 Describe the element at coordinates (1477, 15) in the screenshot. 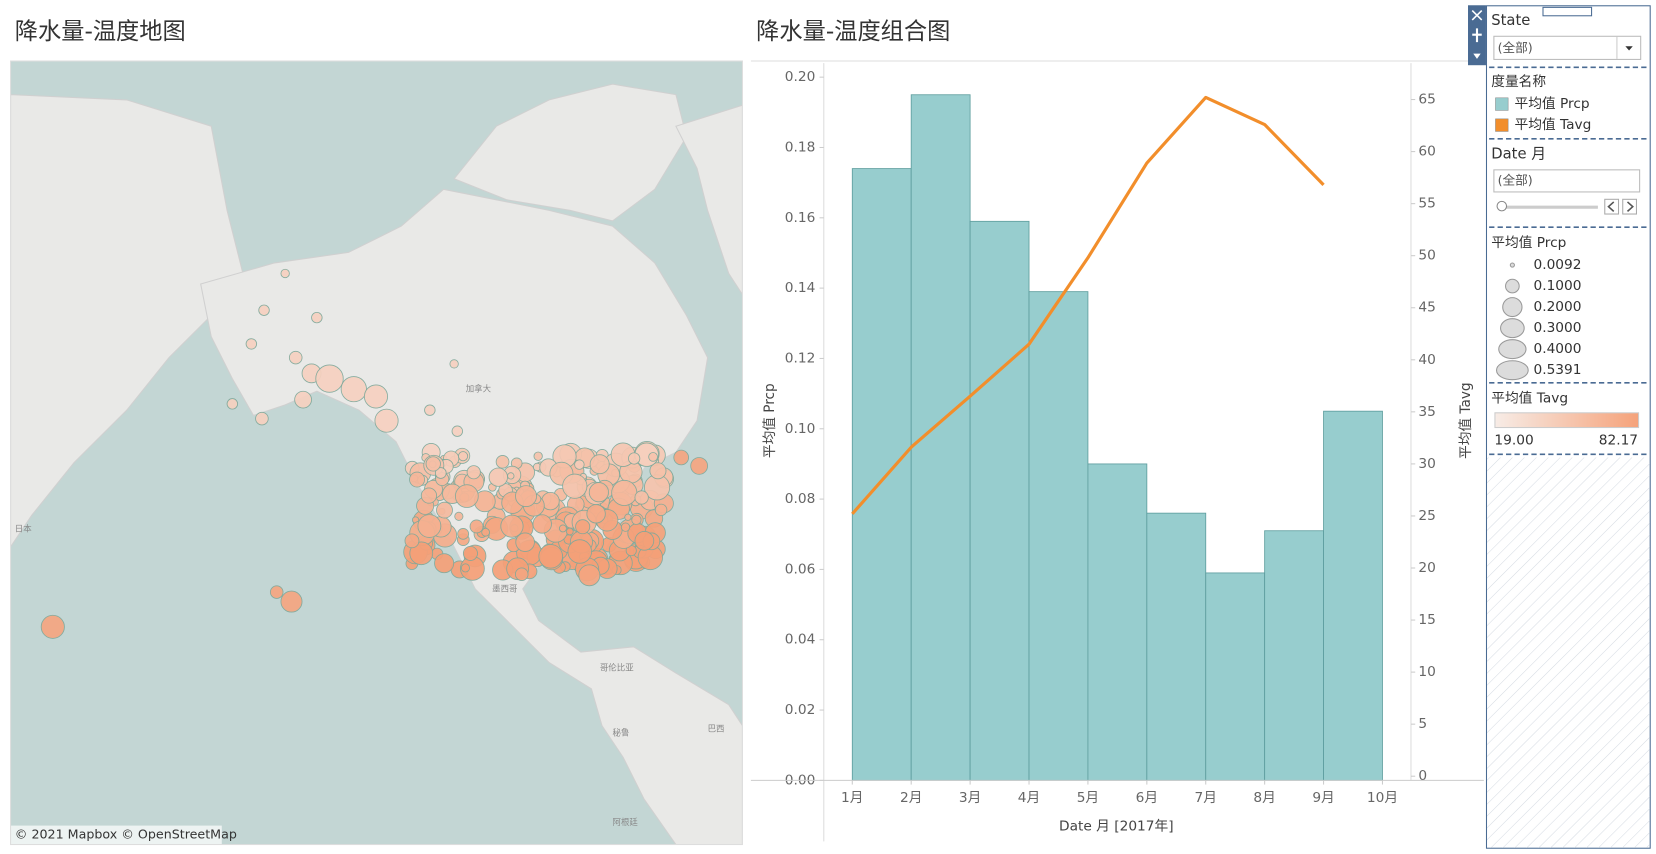

I see `close-icon` at that location.